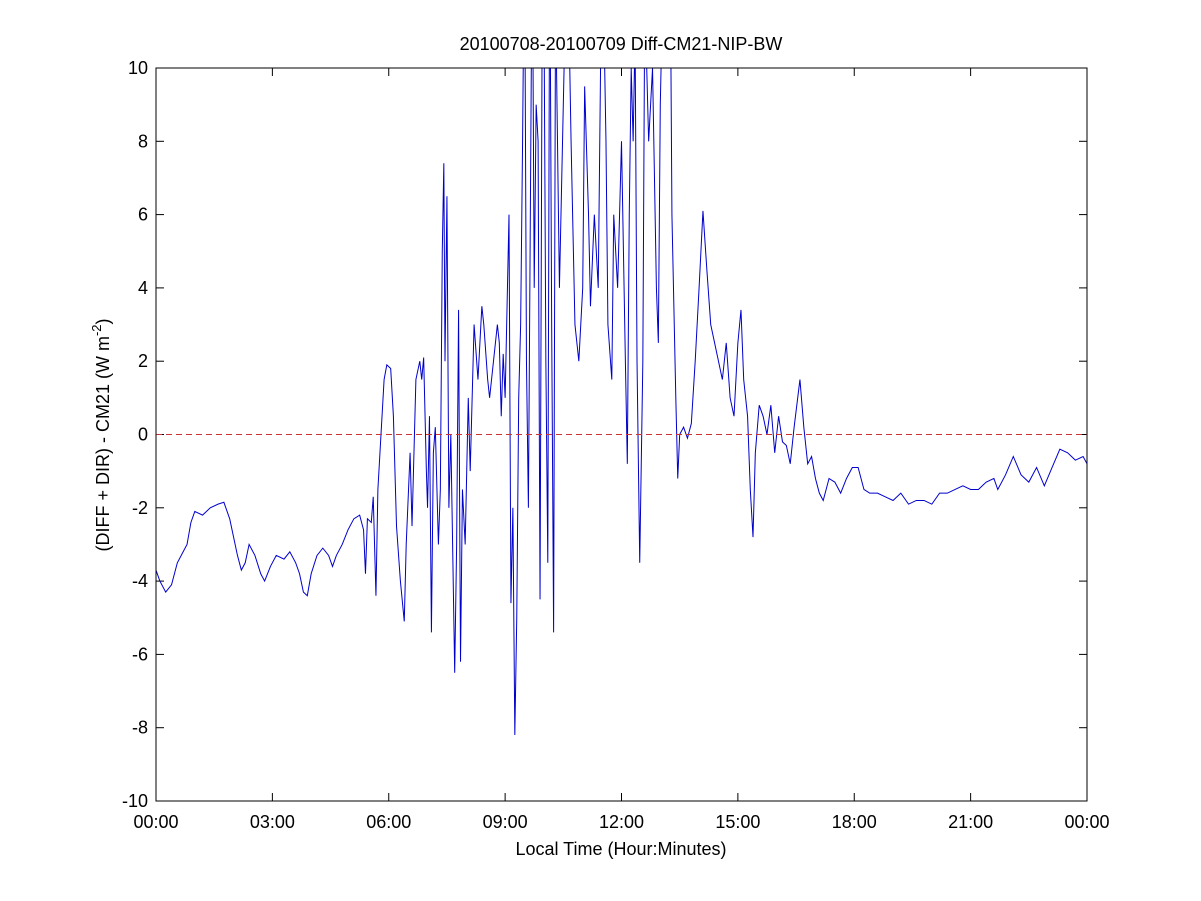  Describe the element at coordinates (140, 508) in the screenshot. I see `y-tick-label: -2` at that location.